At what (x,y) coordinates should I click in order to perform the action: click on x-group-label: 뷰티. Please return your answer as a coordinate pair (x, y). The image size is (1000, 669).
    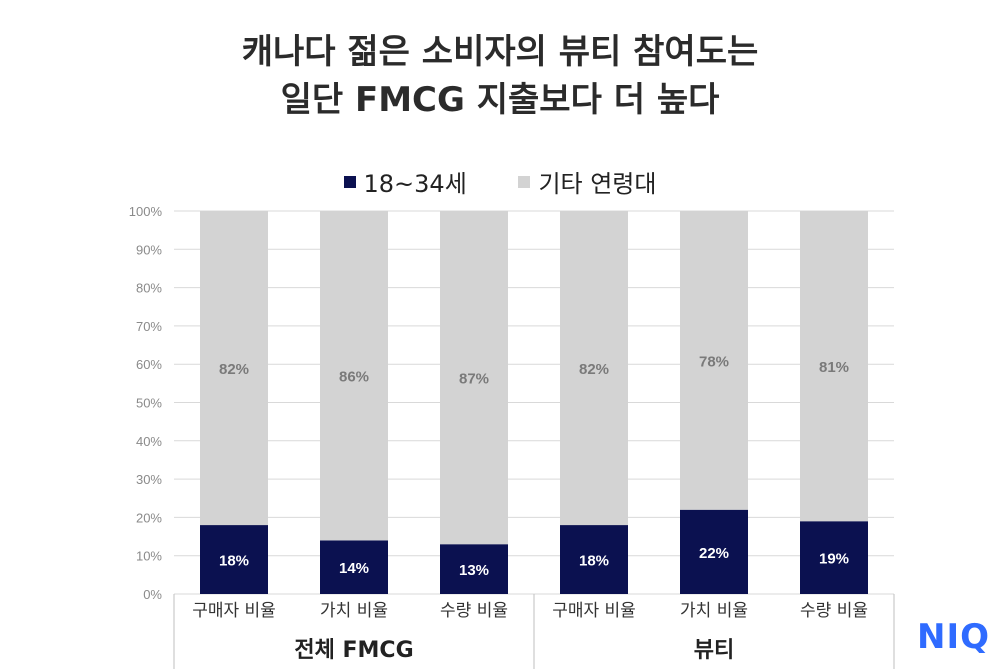
    Looking at the image, I should click on (714, 650).